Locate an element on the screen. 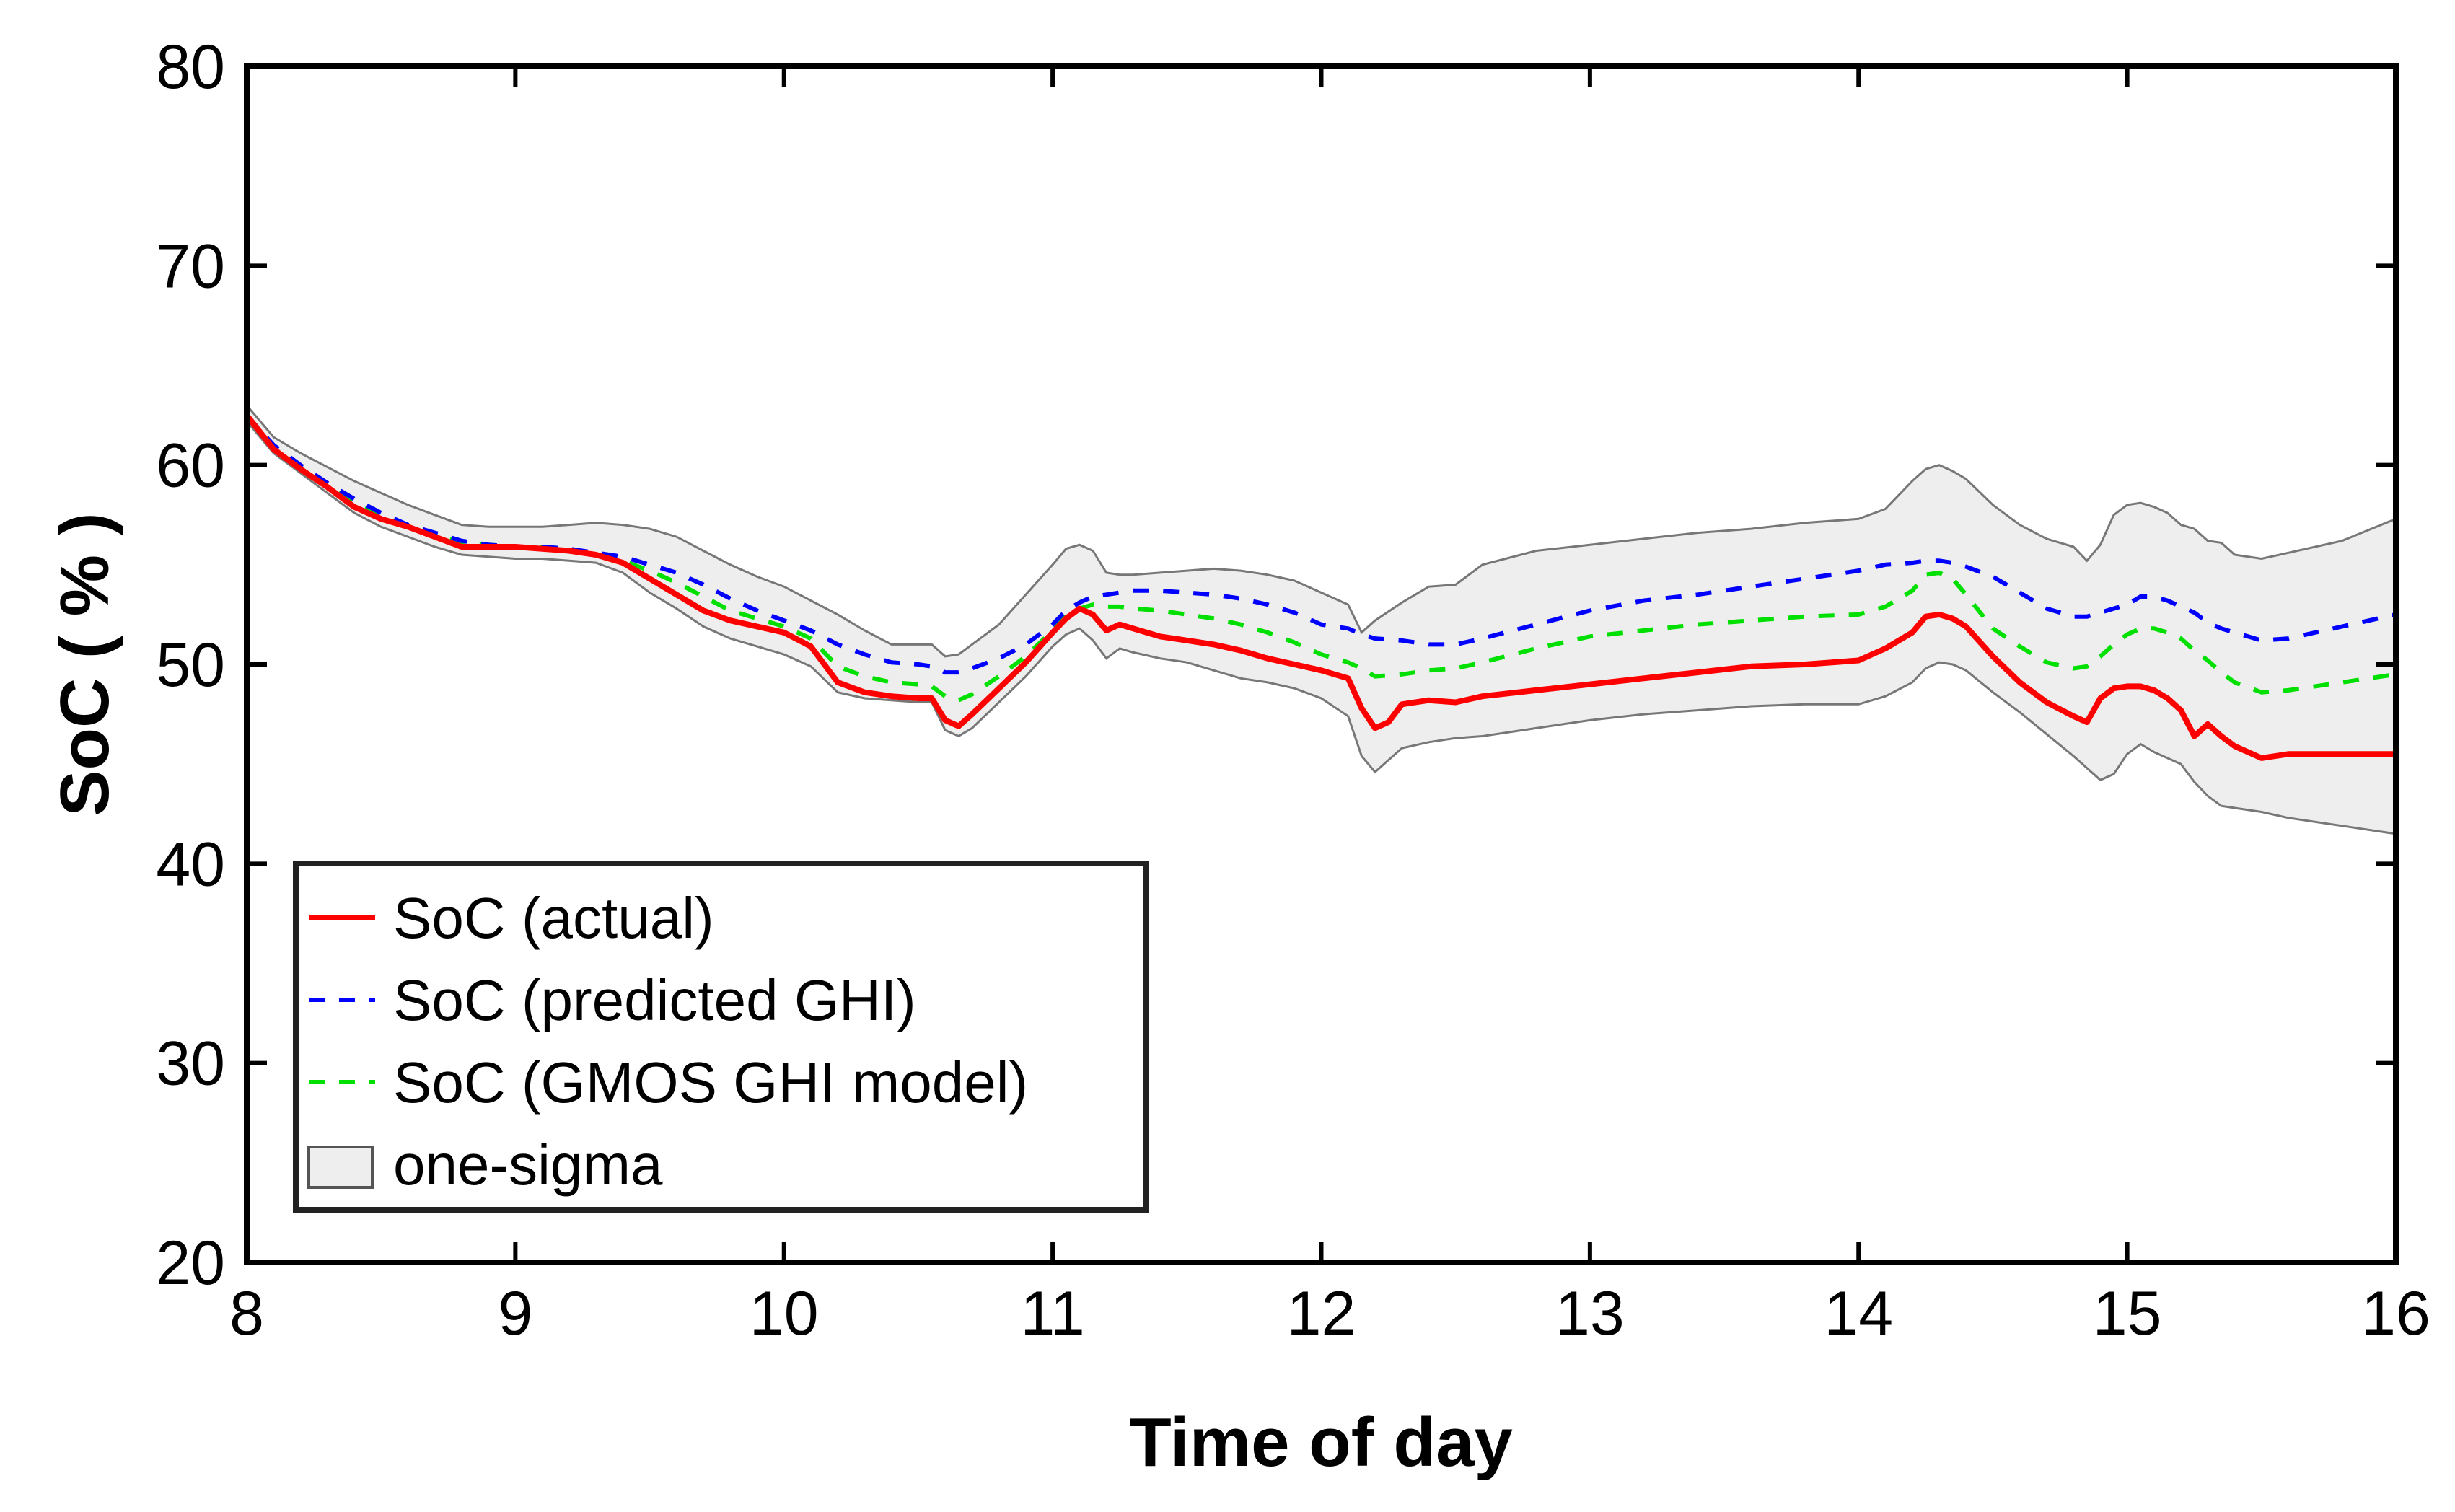 The height and width of the screenshot is (1512, 2455). x-tick-label: 8 is located at coordinates (246, 1313).